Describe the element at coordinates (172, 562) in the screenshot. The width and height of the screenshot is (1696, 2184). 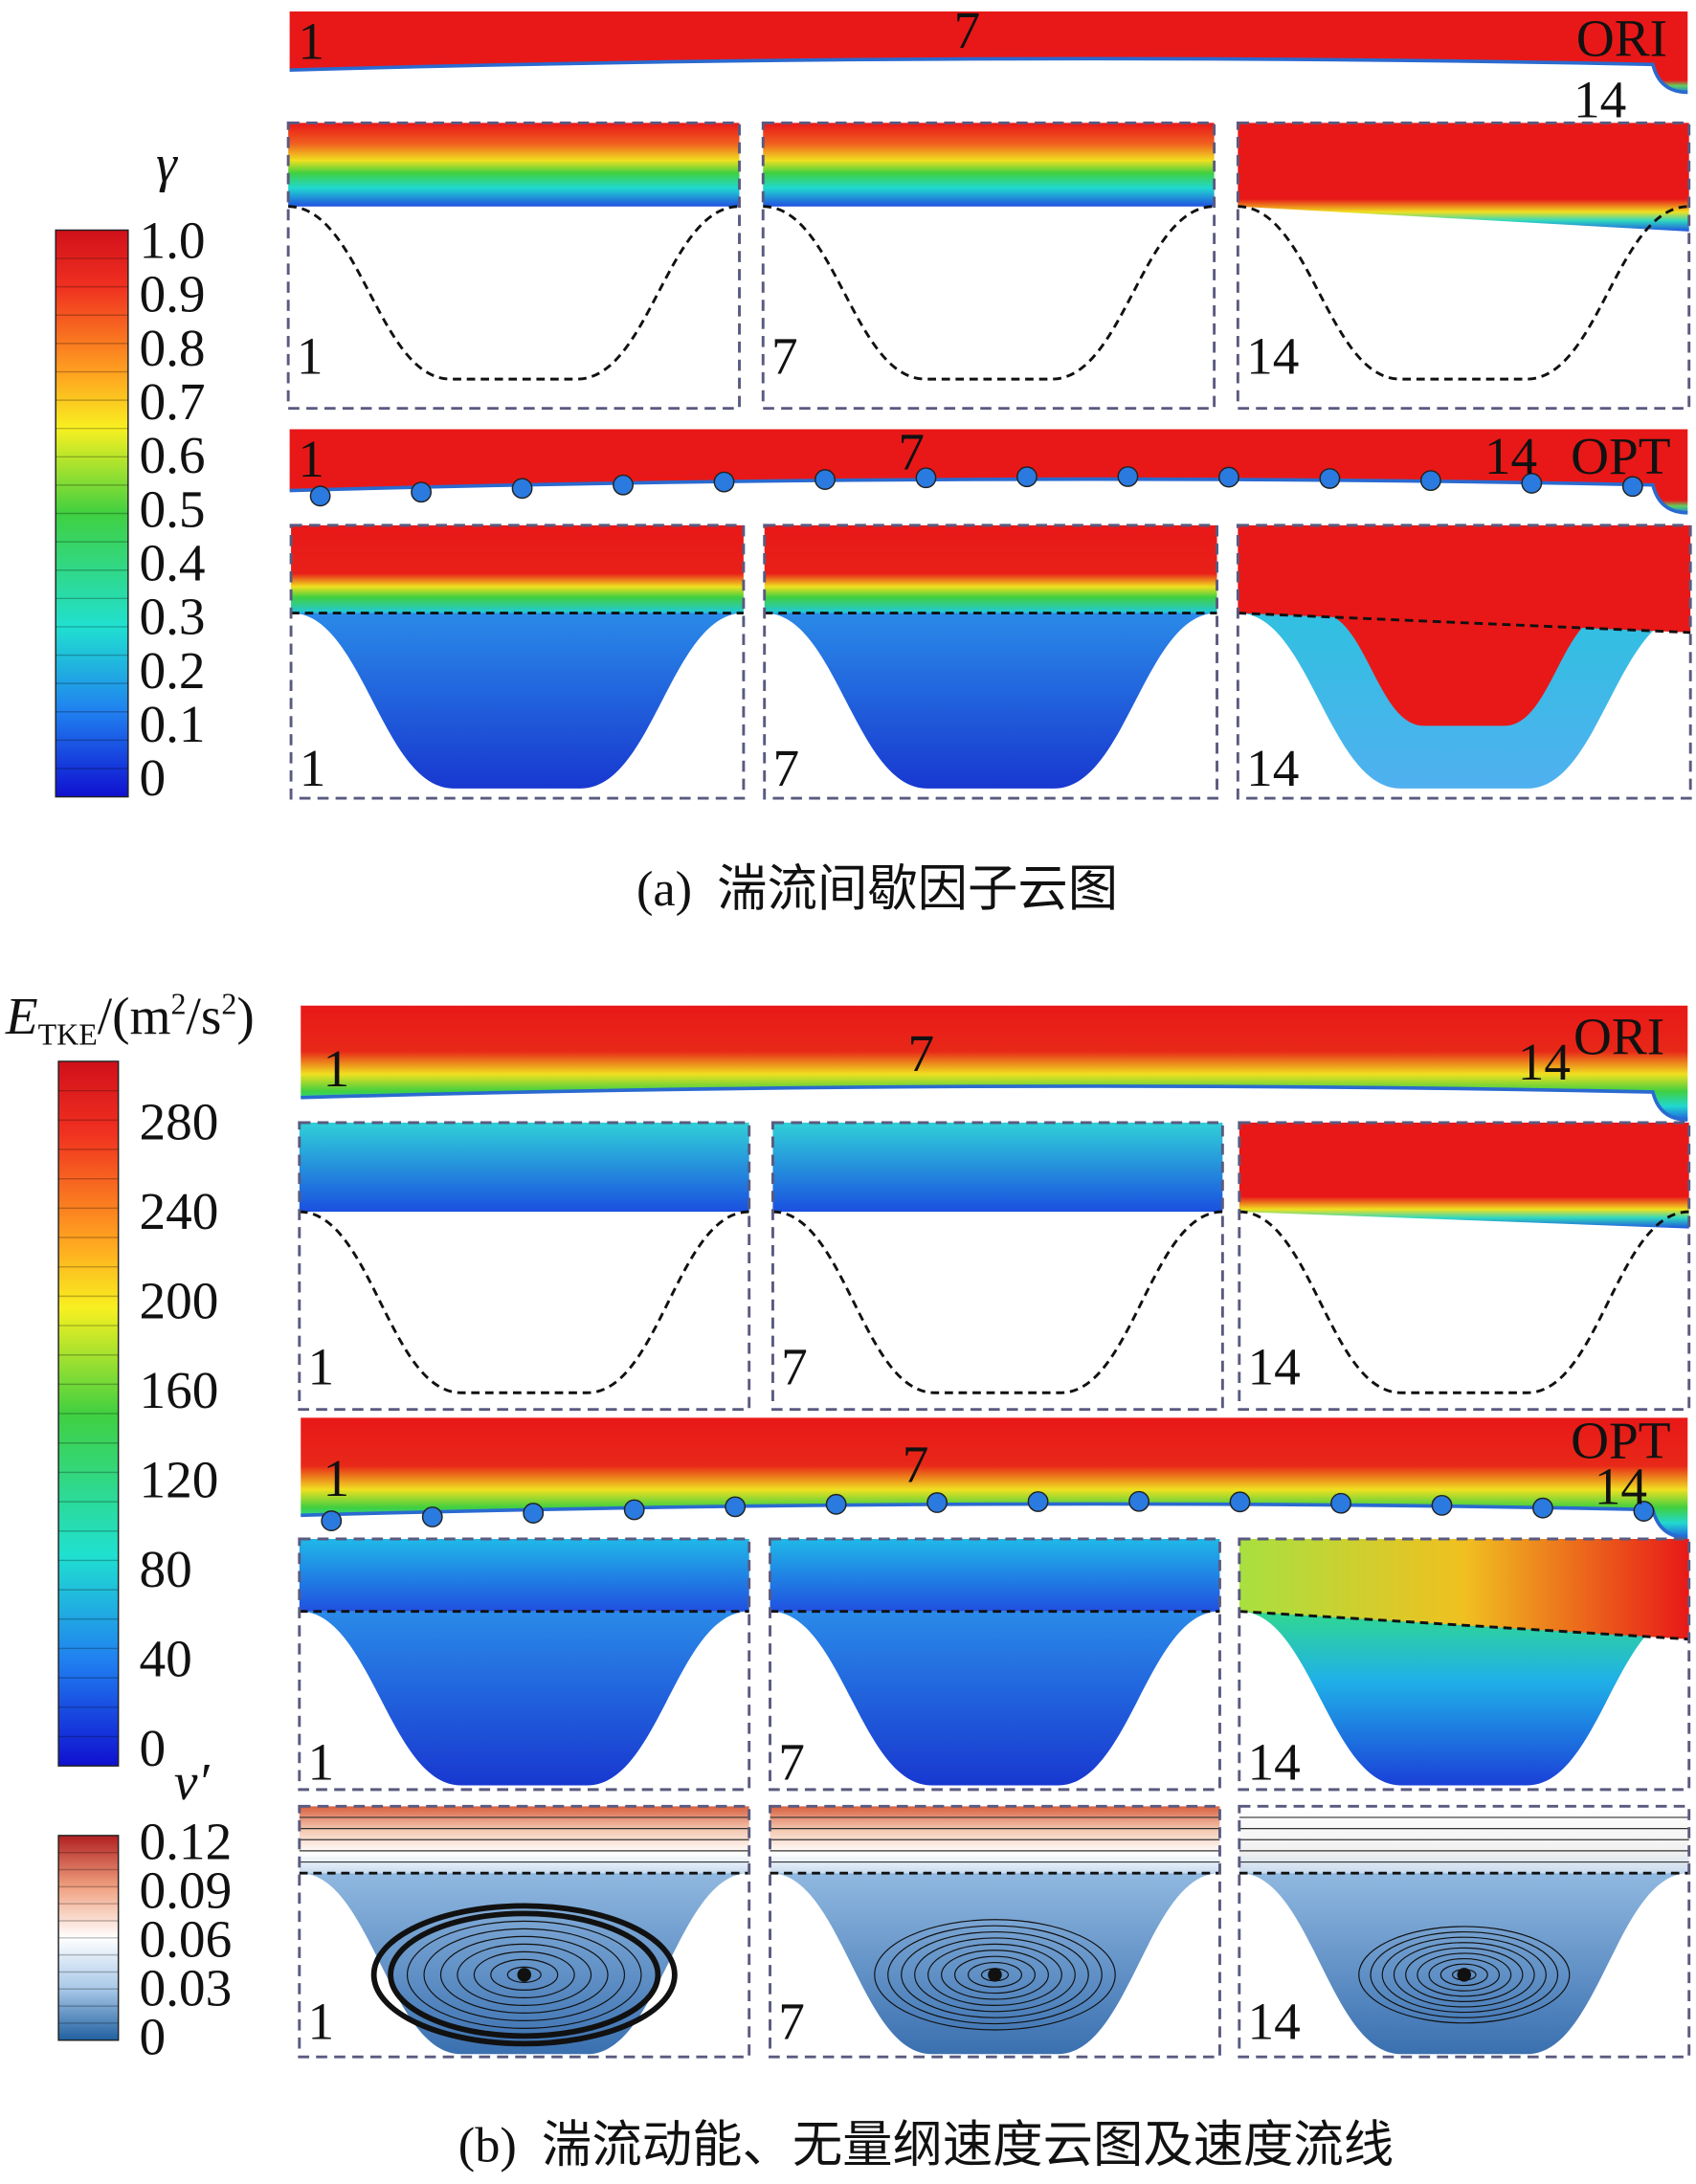
I see `colorbar-tick-label: 0.4` at that location.